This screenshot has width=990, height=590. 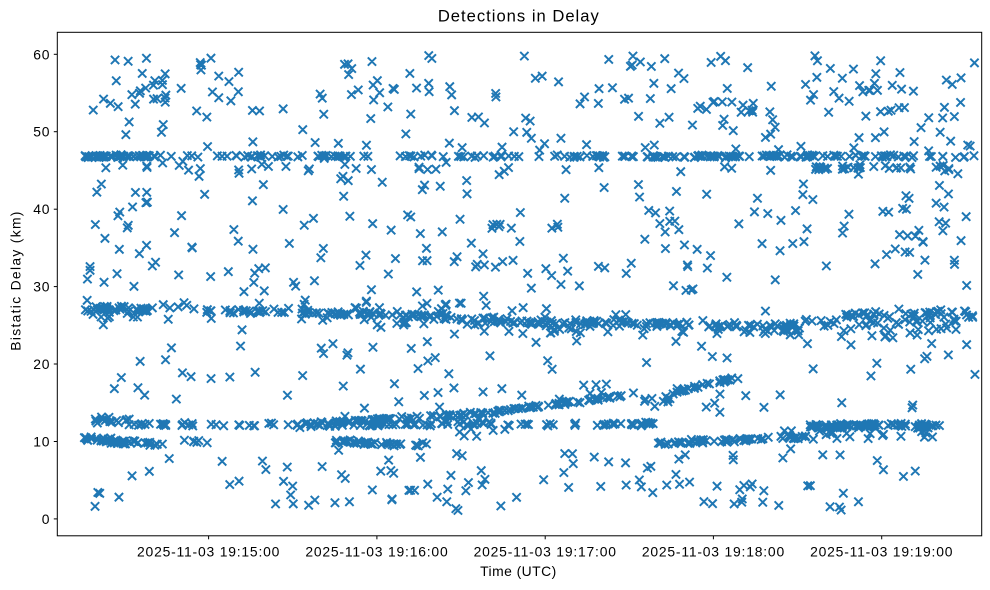 I want to click on svg-text: 20, so click(x=41, y=364).